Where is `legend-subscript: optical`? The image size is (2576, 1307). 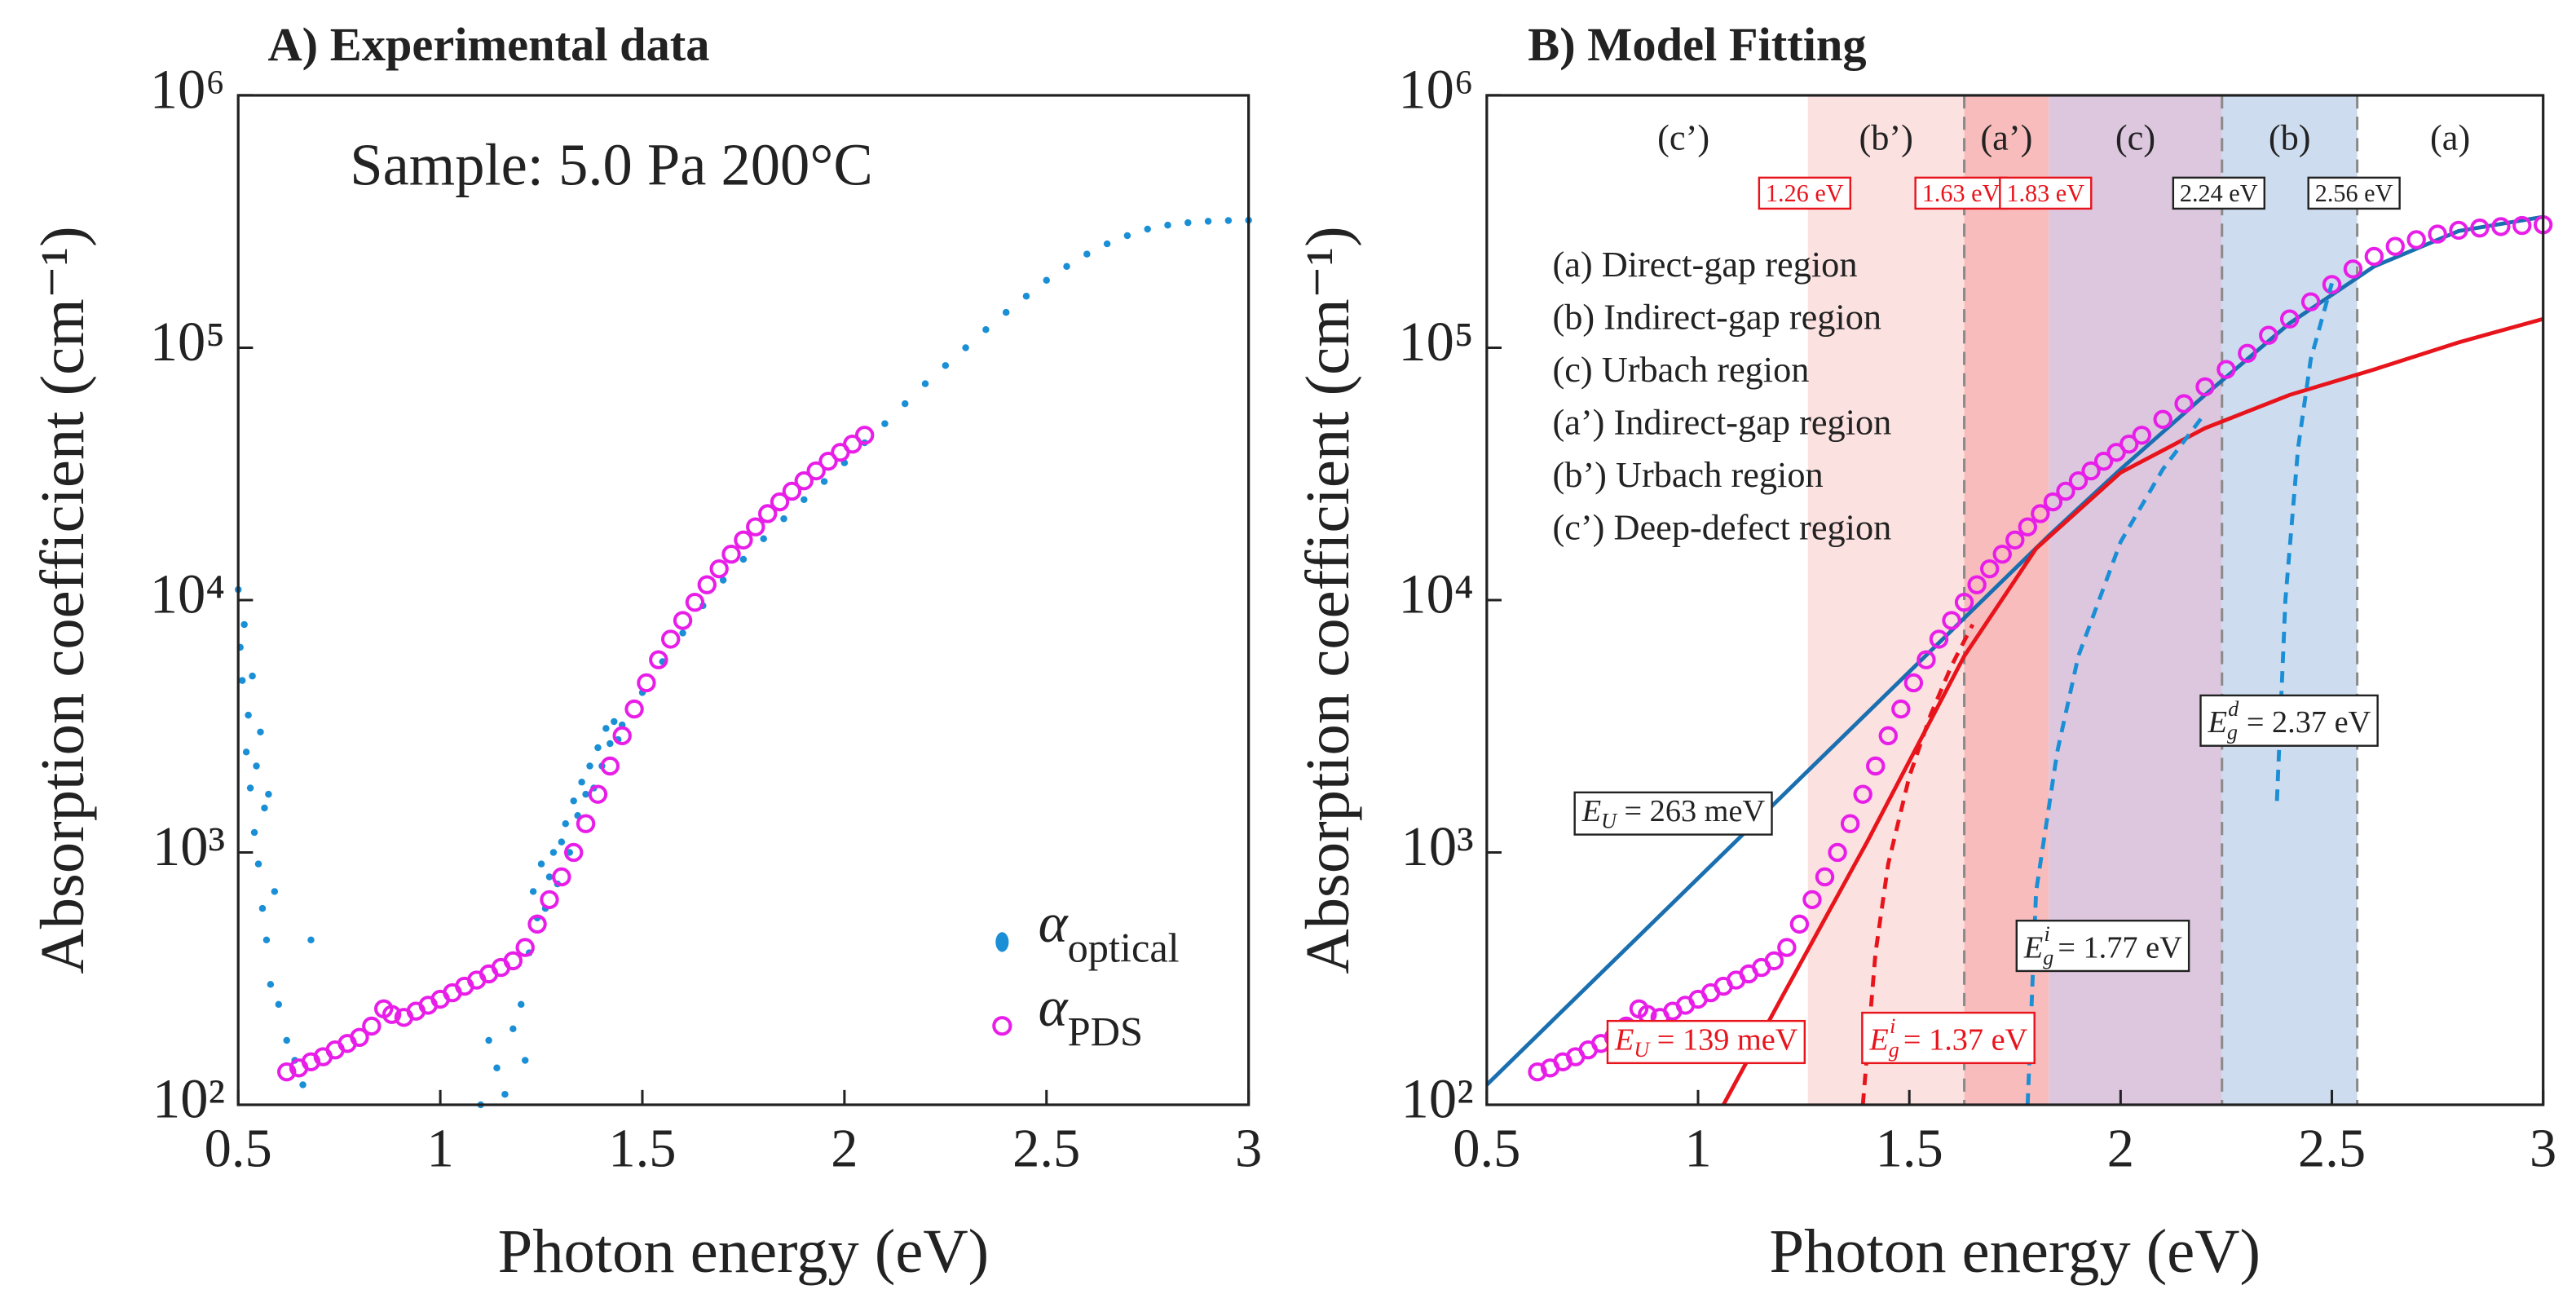
legend-subscript: optical is located at coordinates (1124, 948).